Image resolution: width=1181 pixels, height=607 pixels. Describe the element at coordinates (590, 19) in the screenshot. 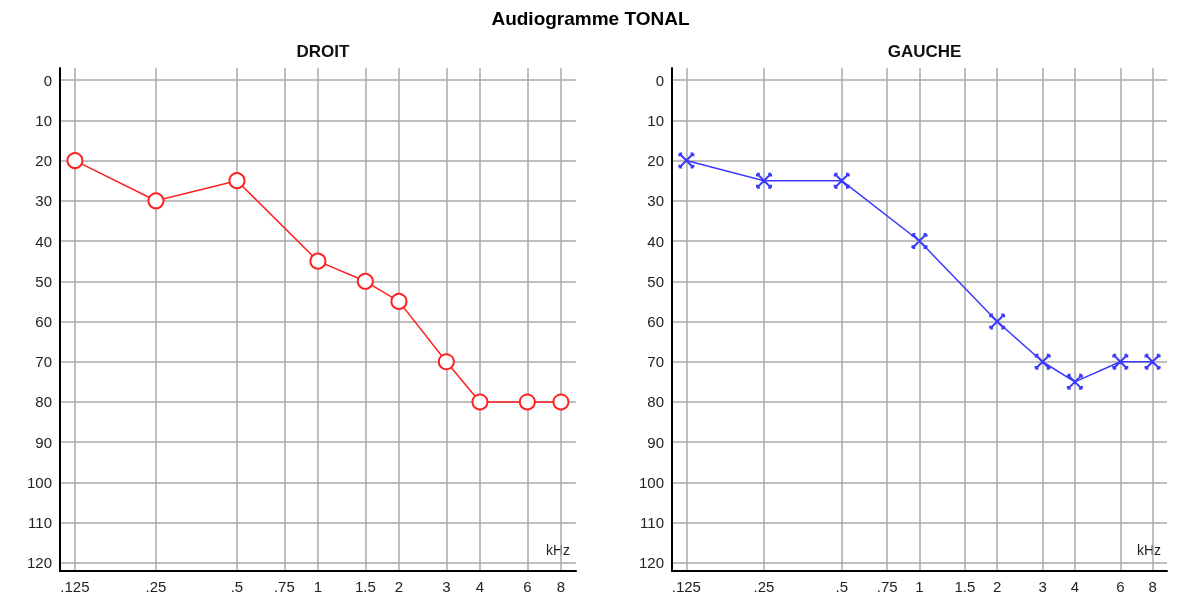

I see `text: Audiogramme TONAL` at that location.